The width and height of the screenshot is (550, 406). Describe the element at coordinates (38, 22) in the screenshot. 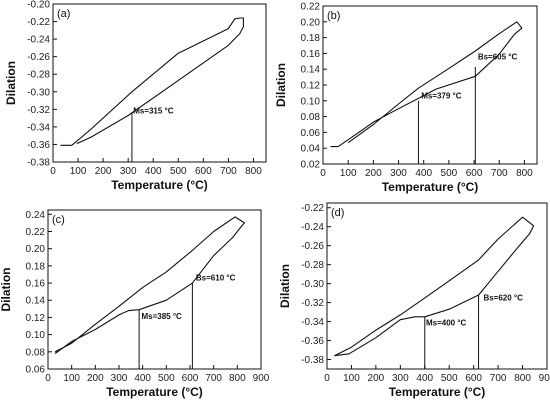

I see `y-tick-label: -0.22` at that location.